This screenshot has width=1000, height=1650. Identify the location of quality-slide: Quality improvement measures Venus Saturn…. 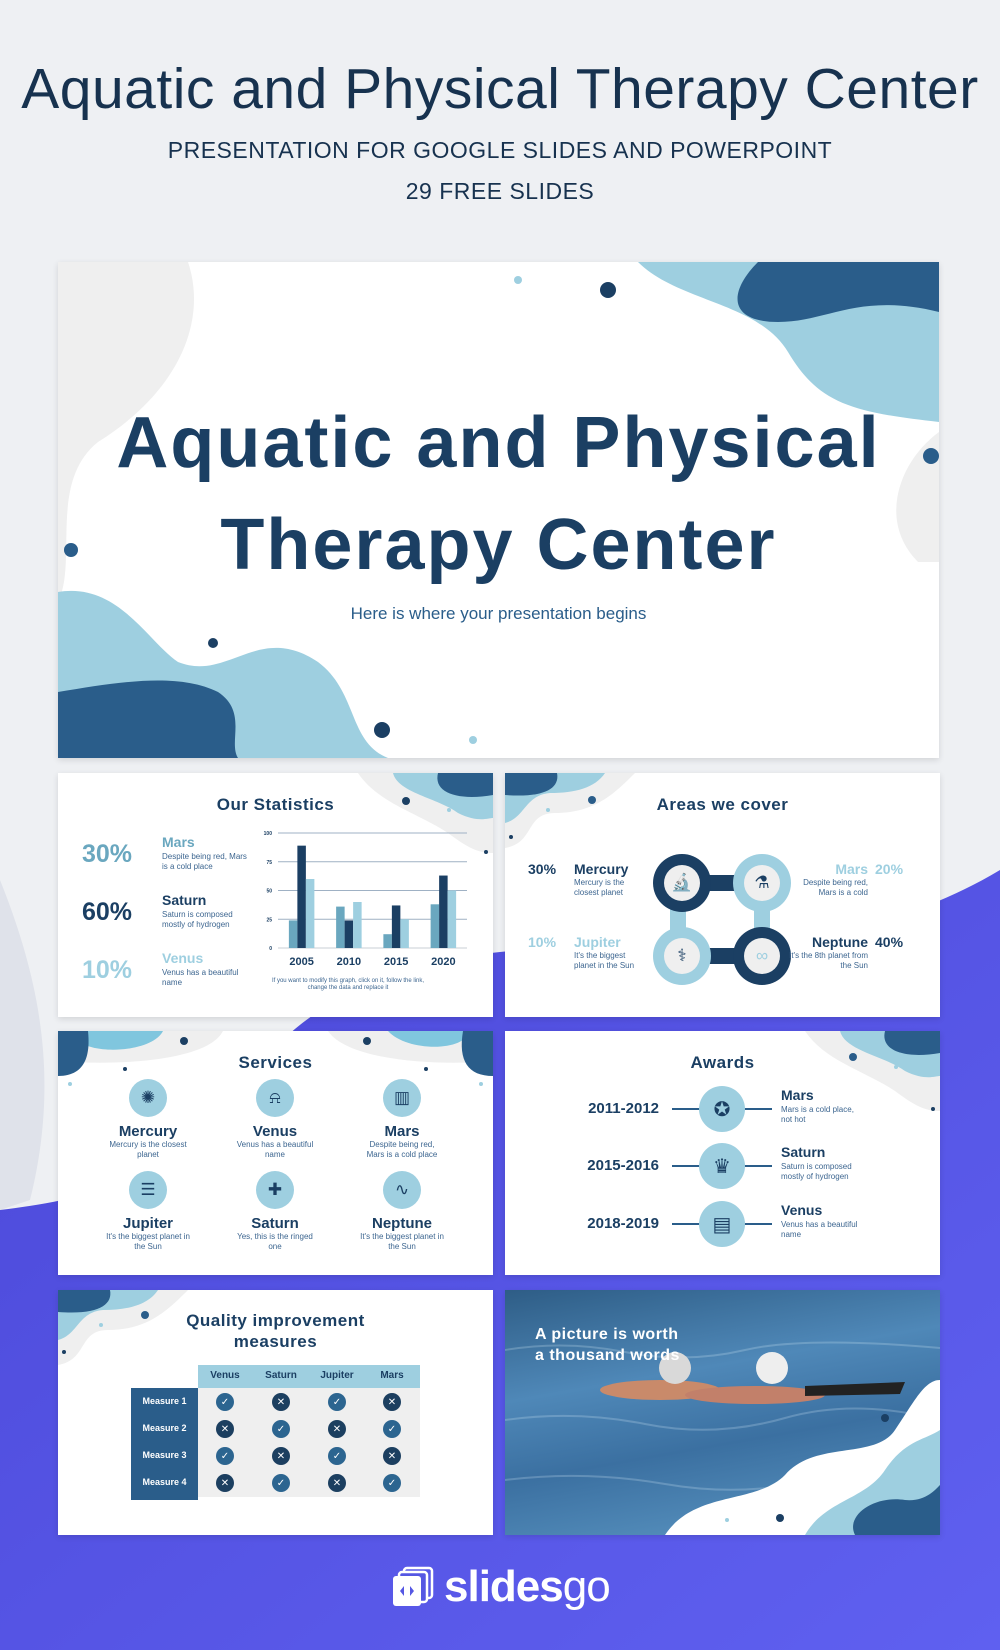
(275, 1412).